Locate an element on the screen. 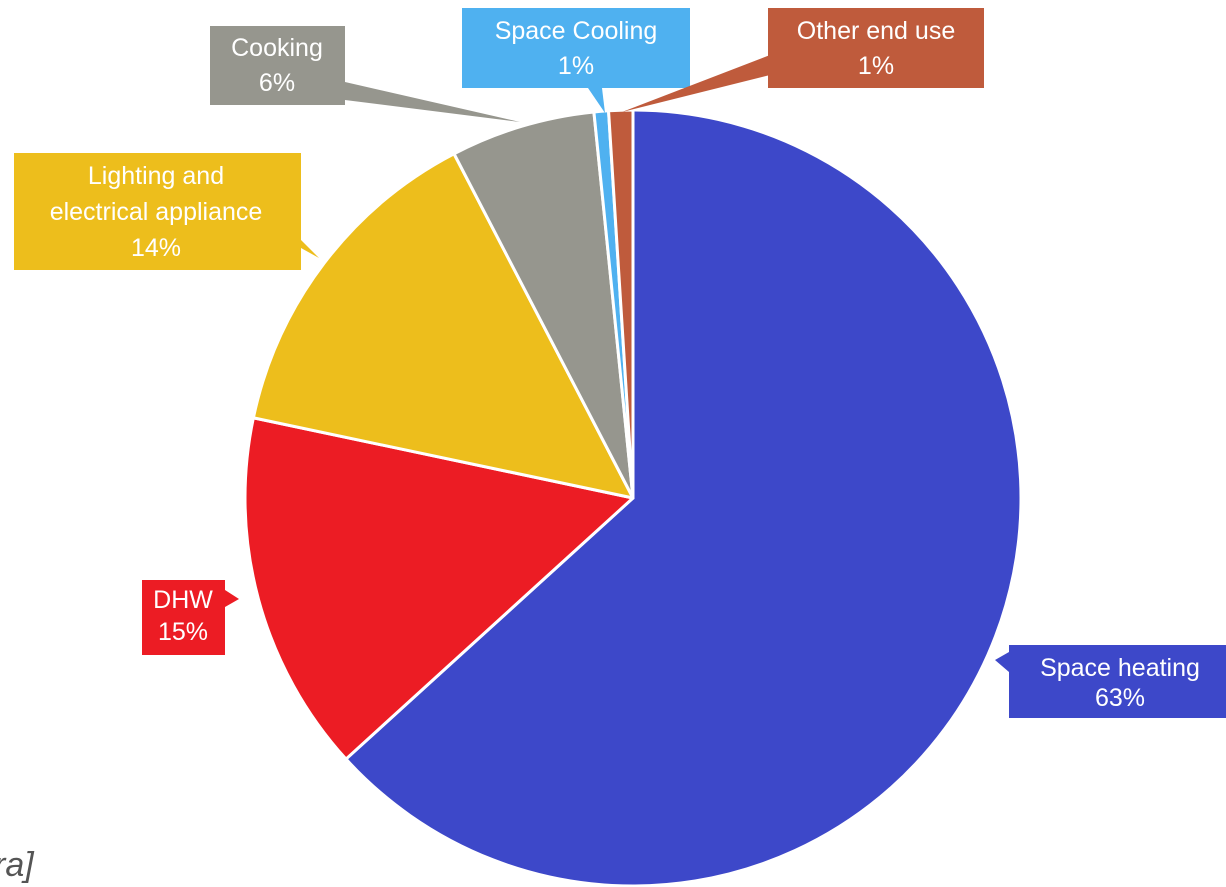 This screenshot has width=1226, height=887. callout-dhw: DHW 15% is located at coordinates (190, 617).